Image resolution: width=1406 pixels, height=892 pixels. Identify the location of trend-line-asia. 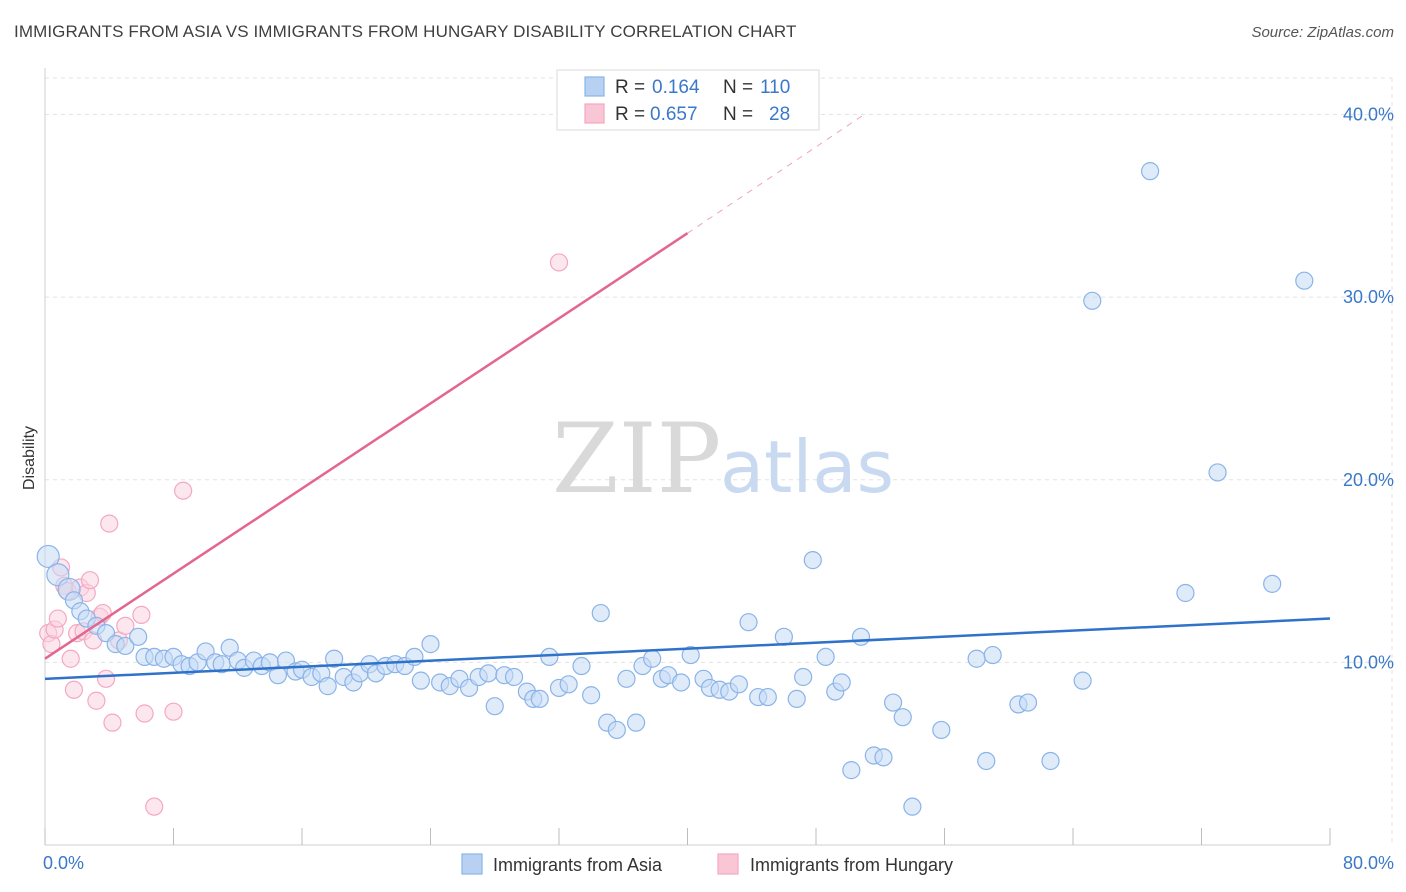
(687, 649).